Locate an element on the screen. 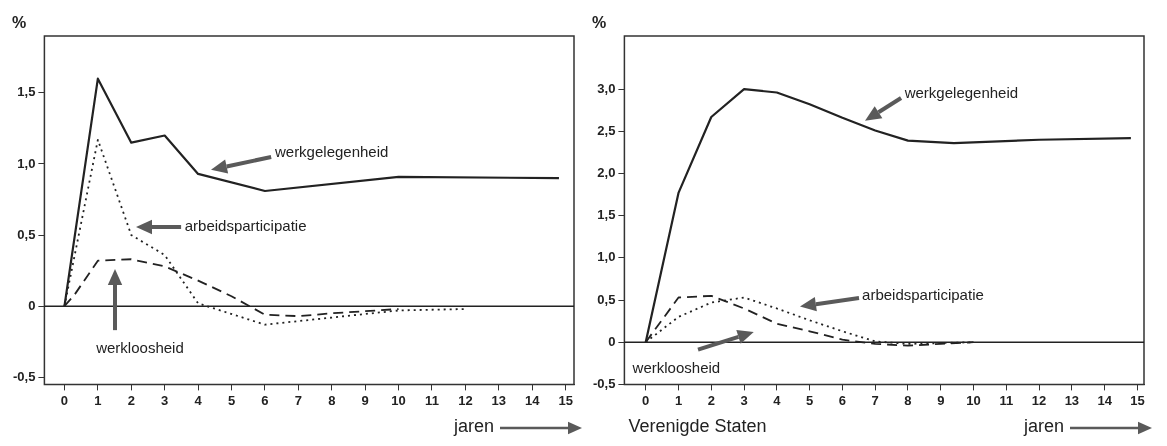 This screenshot has height=446, width=1167. y-tick-label: 3,0 is located at coordinates (606, 88).